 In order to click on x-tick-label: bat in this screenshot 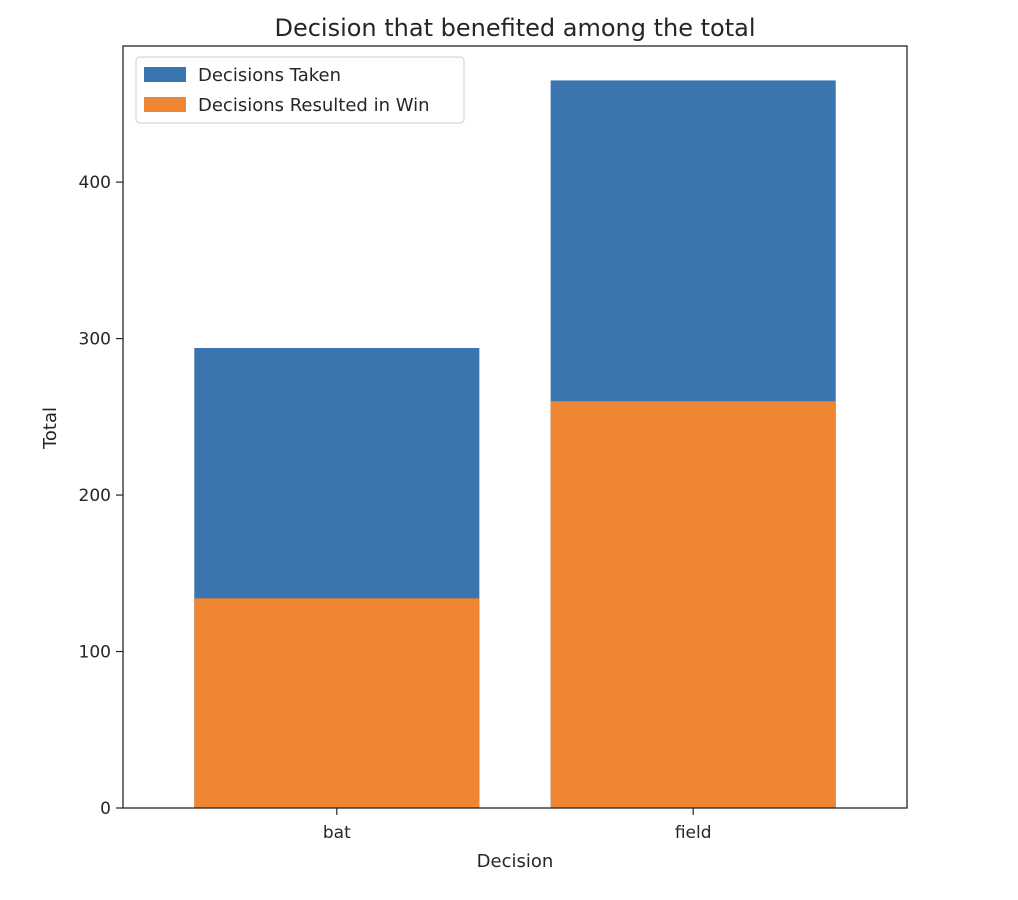, I will do `click(337, 833)`.